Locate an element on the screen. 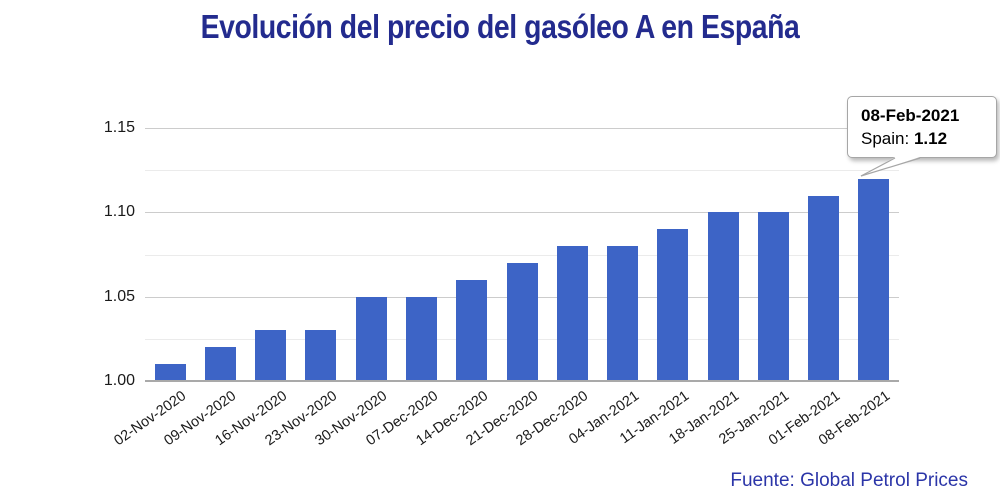 The width and height of the screenshot is (1000, 500). tooltip-value-line: Spain: 1.12 is located at coordinates (928, 138).